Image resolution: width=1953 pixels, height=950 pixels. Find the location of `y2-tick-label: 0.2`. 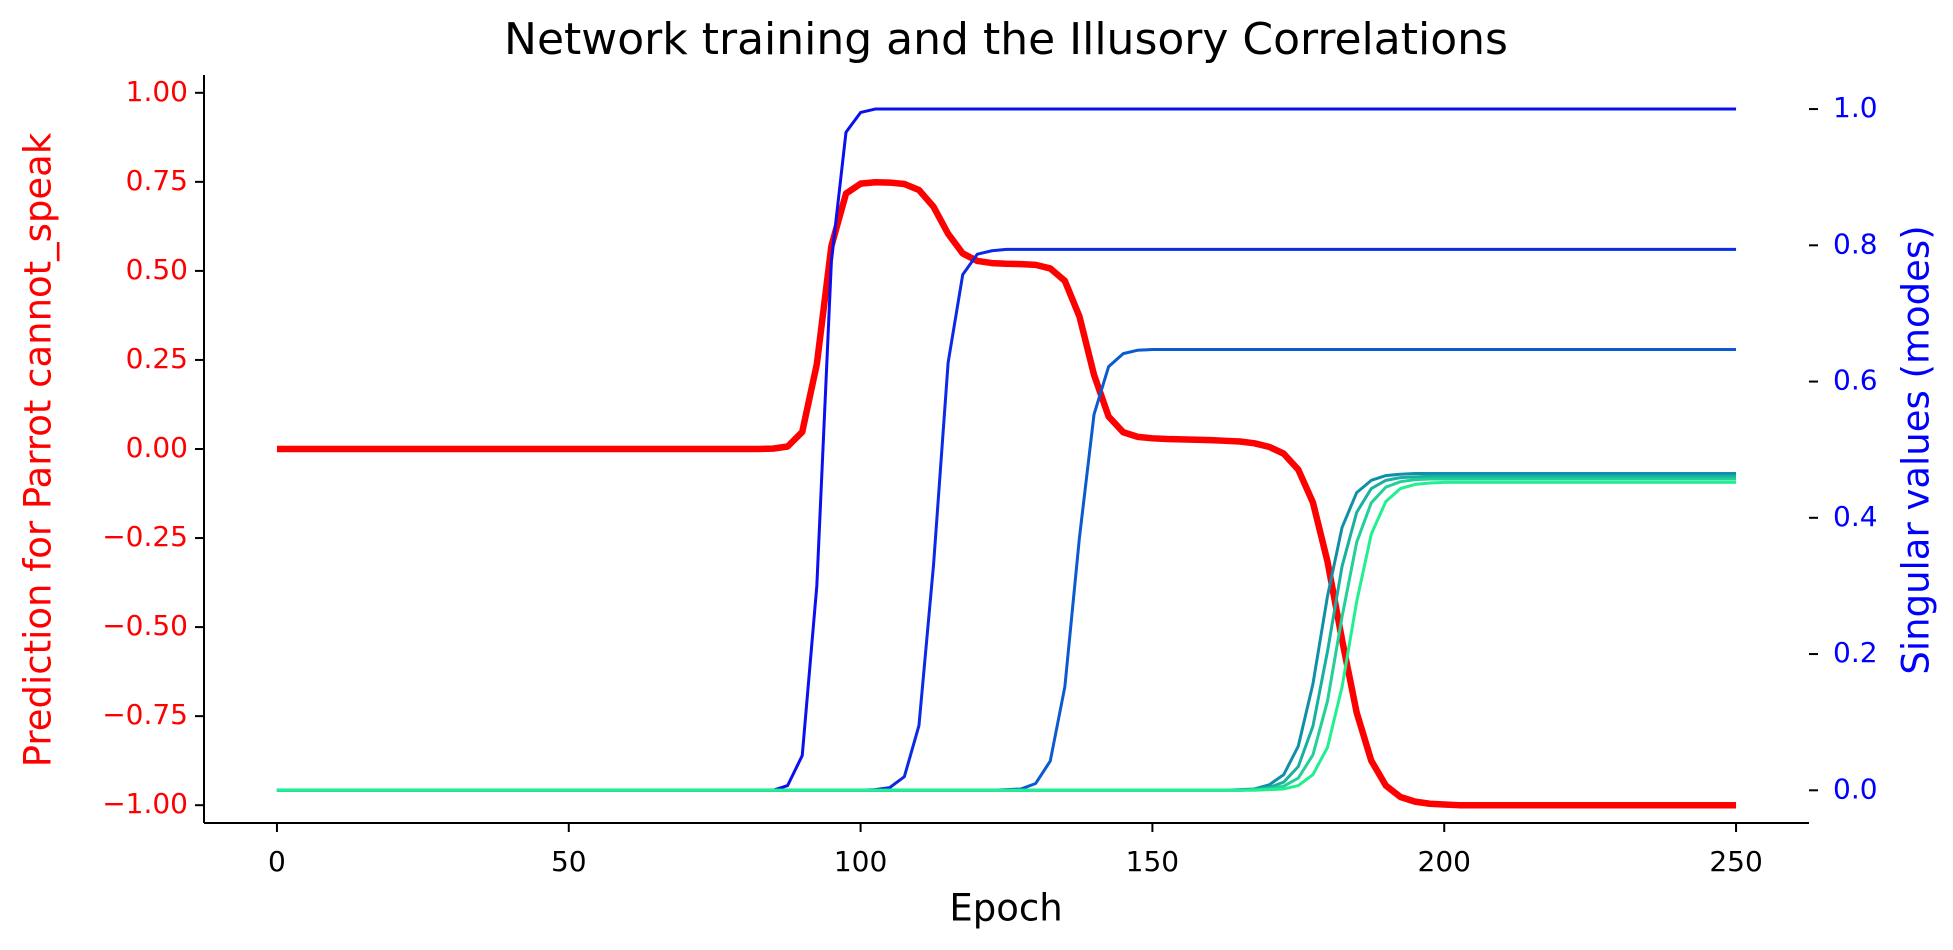

y2-tick-label: 0.2 is located at coordinates (1855, 652).